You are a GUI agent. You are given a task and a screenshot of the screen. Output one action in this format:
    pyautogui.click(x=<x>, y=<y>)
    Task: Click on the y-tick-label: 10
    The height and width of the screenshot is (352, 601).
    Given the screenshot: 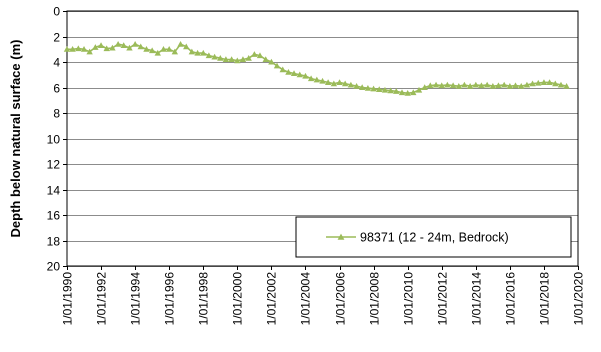 What is the action you would take?
    pyautogui.click(x=54, y=140)
    